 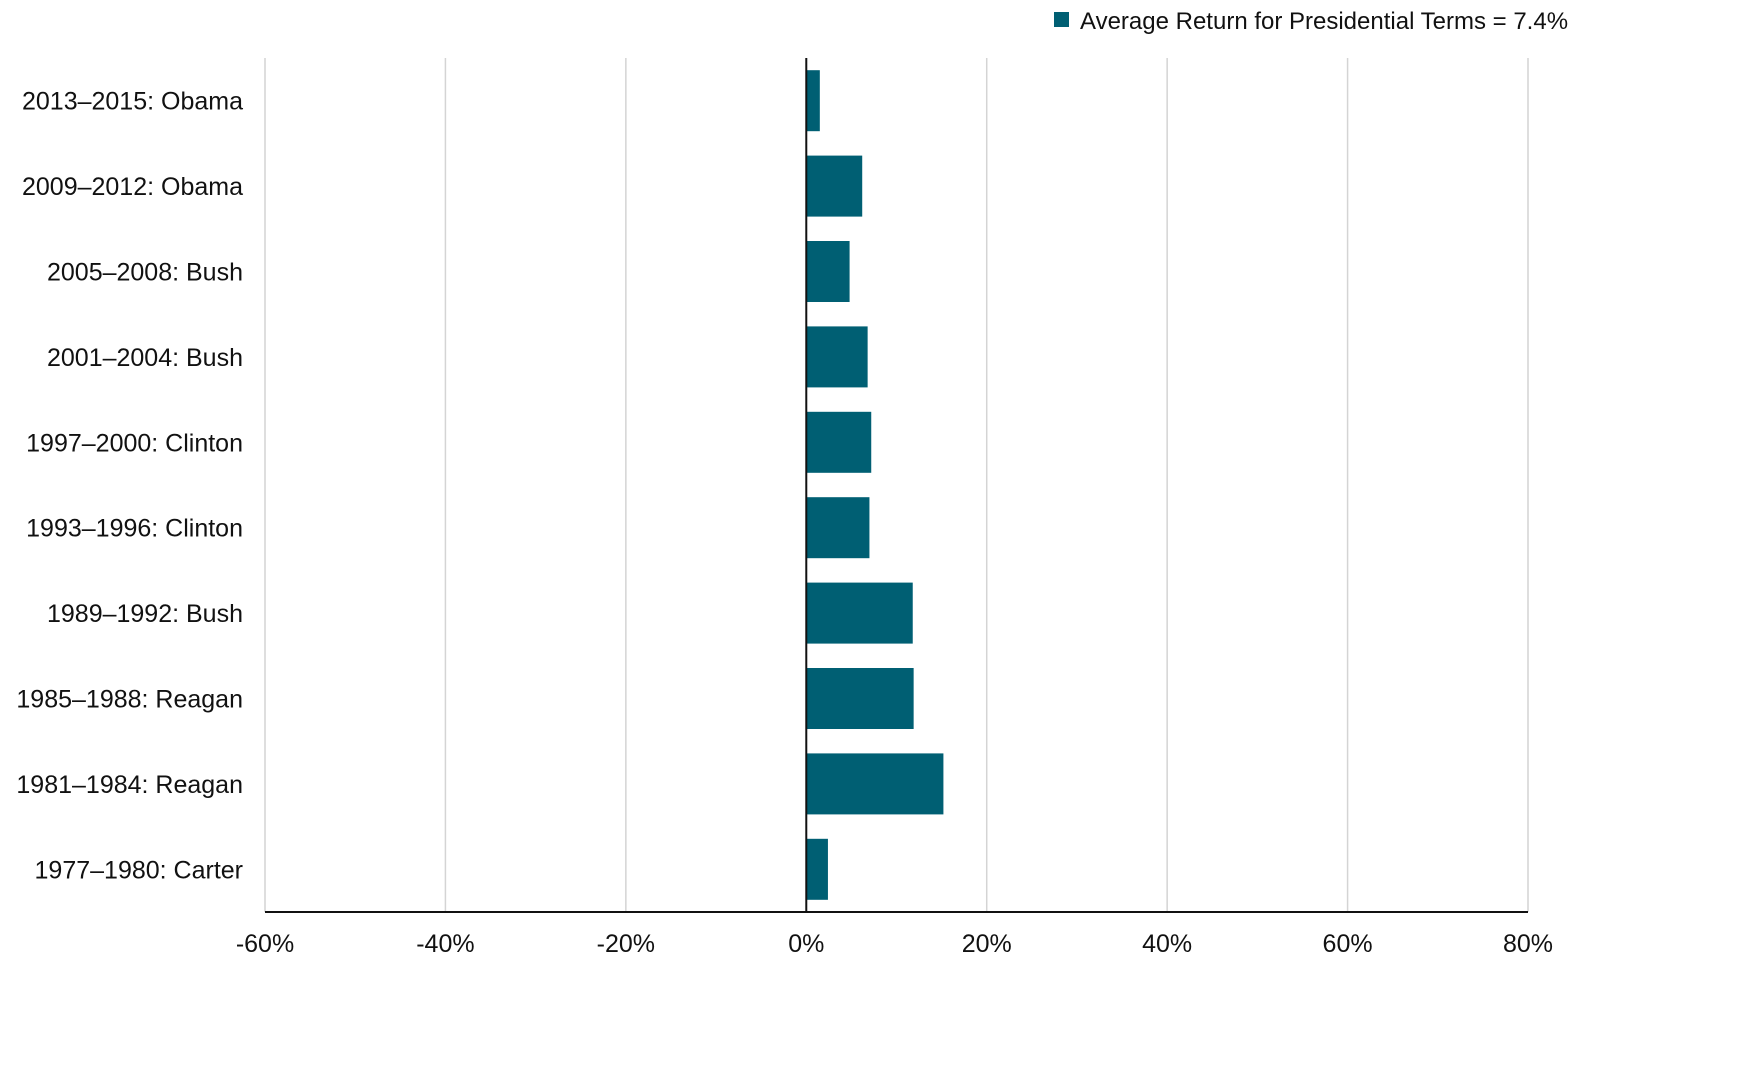 I want to click on x-tick-label: -60%, so click(x=265, y=944).